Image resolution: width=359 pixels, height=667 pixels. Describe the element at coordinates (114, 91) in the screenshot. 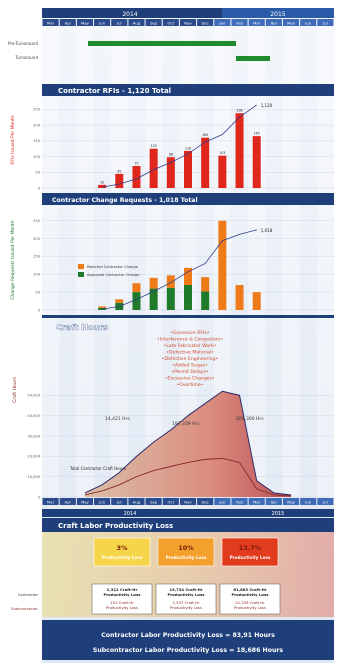

I see `rfi-title: Contractor RFIs - 1,120 Total` at that location.